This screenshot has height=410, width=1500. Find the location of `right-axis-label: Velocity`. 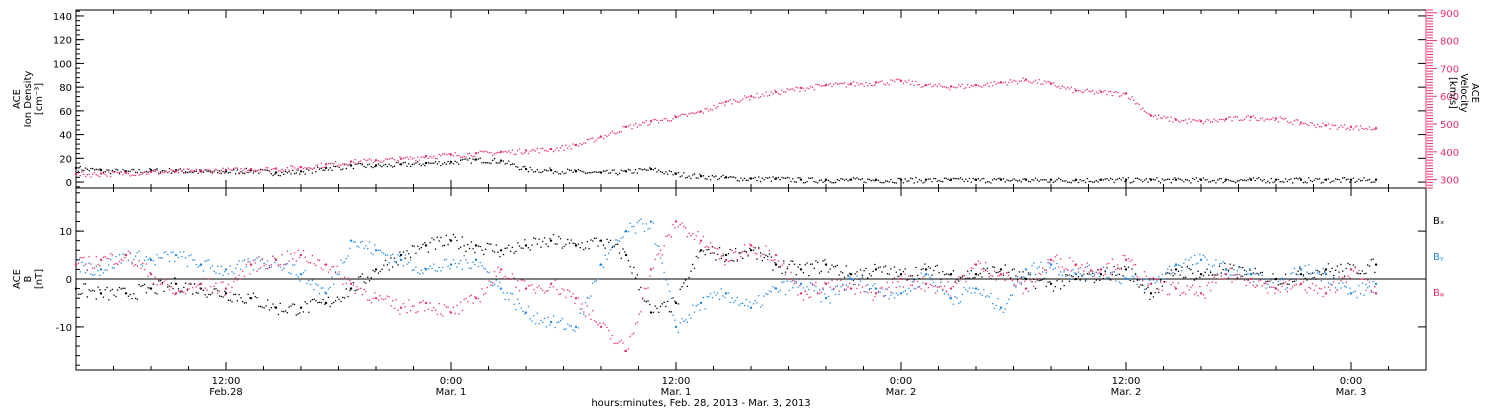

right-axis-label: Velocity is located at coordinates (1463, 92).